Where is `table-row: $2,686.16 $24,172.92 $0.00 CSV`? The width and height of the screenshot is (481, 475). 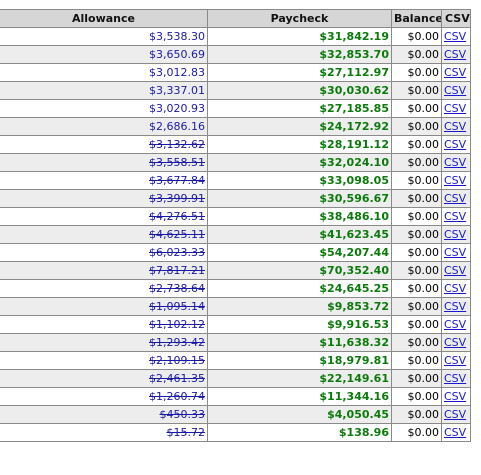 table-row: $2,686.16 $24,172.92 $0.00 CSV is located at coordinates (235, 126).